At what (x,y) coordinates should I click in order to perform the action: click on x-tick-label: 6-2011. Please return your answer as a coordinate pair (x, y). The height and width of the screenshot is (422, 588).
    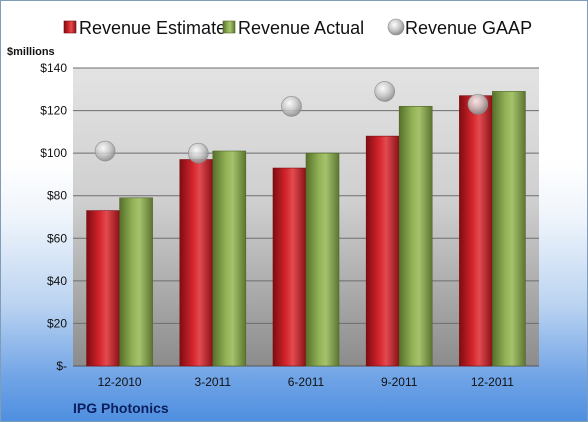
    Looking at the image, I should click on (306, 382).